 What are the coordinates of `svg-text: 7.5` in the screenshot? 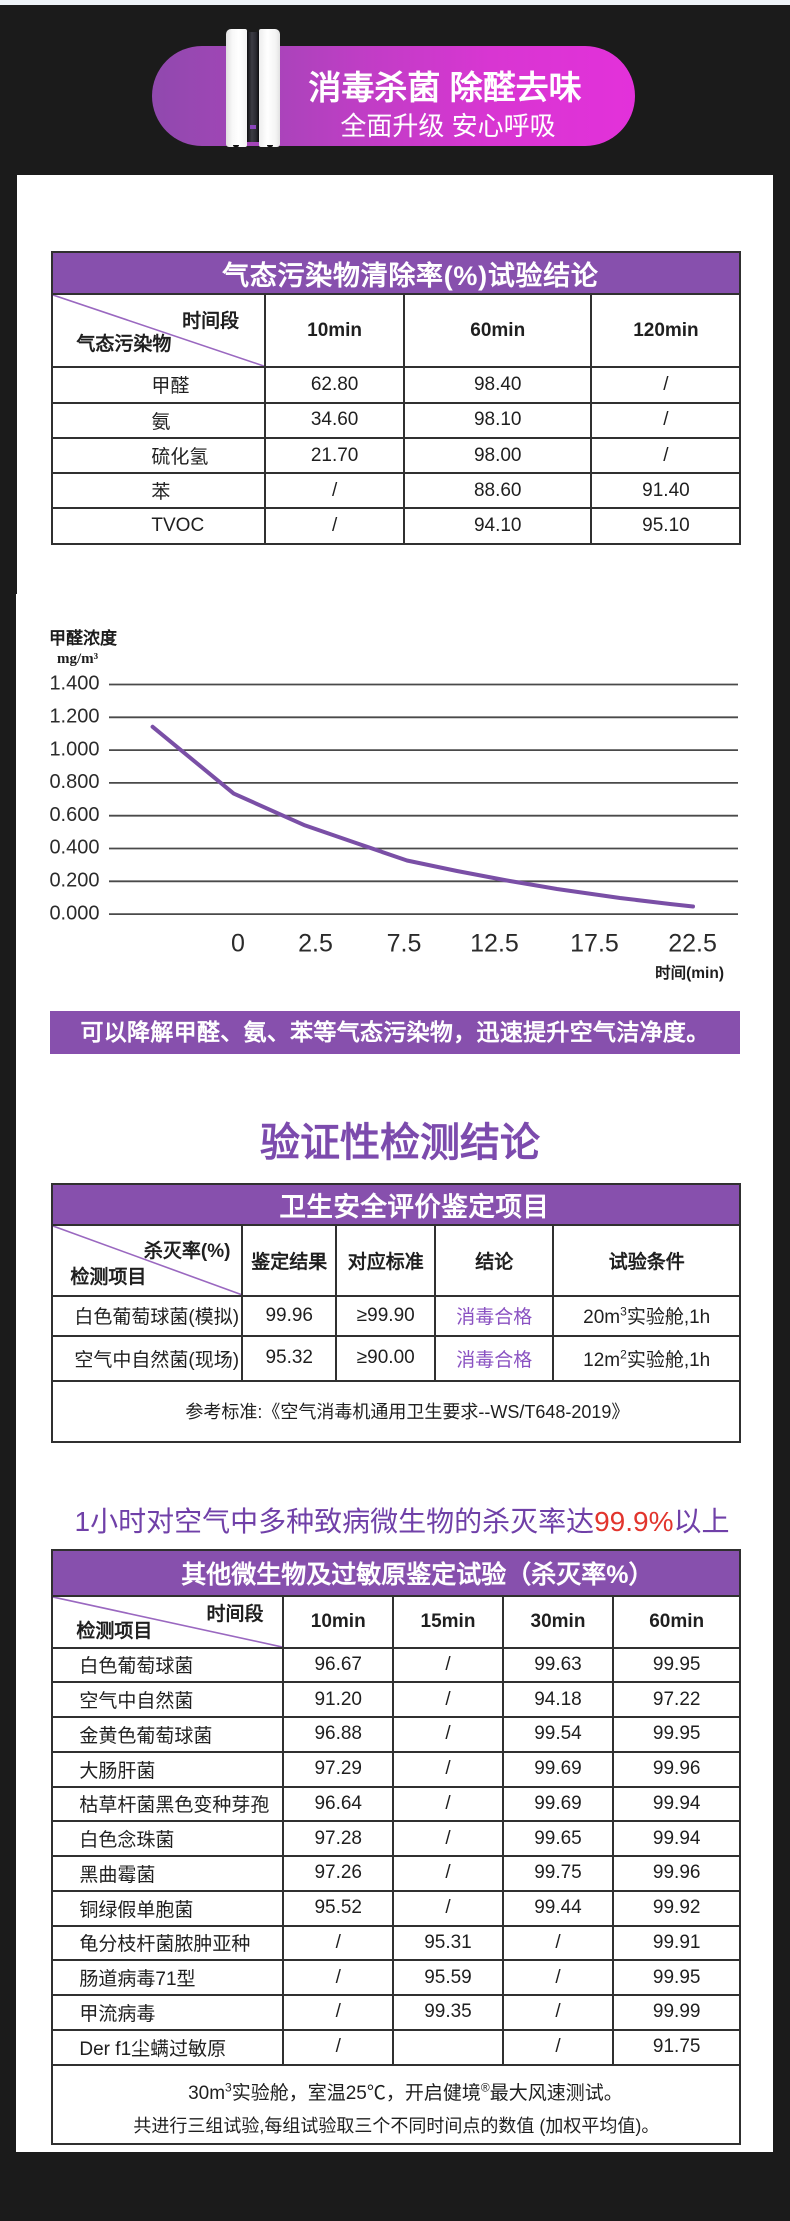 It's located at (404, 944).